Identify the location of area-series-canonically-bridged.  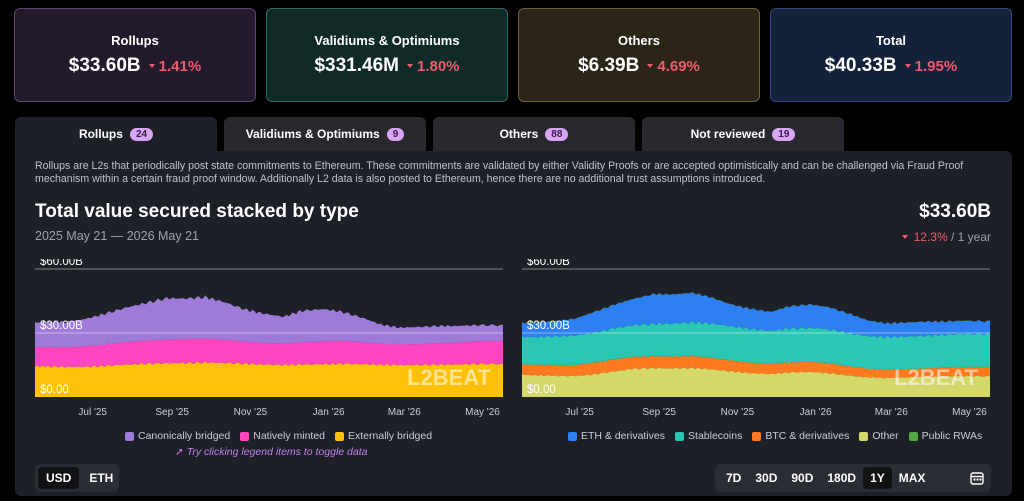
(269, 321).